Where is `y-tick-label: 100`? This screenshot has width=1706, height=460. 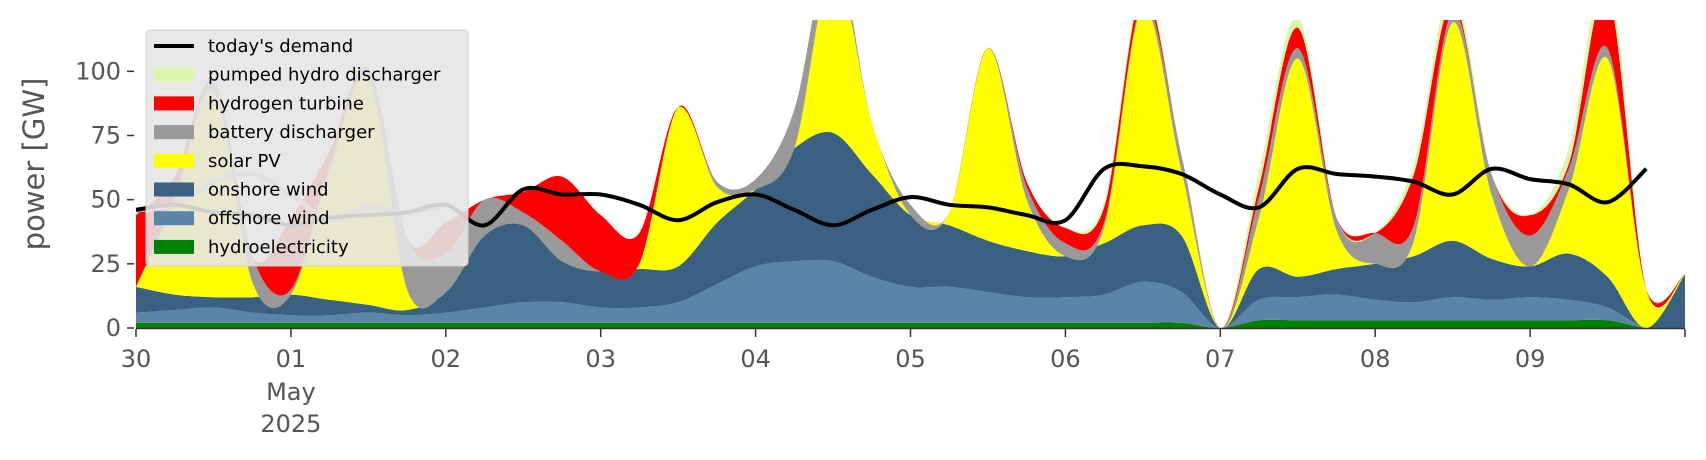 y-tick-label: 100 is located at coordinates (98, 71).